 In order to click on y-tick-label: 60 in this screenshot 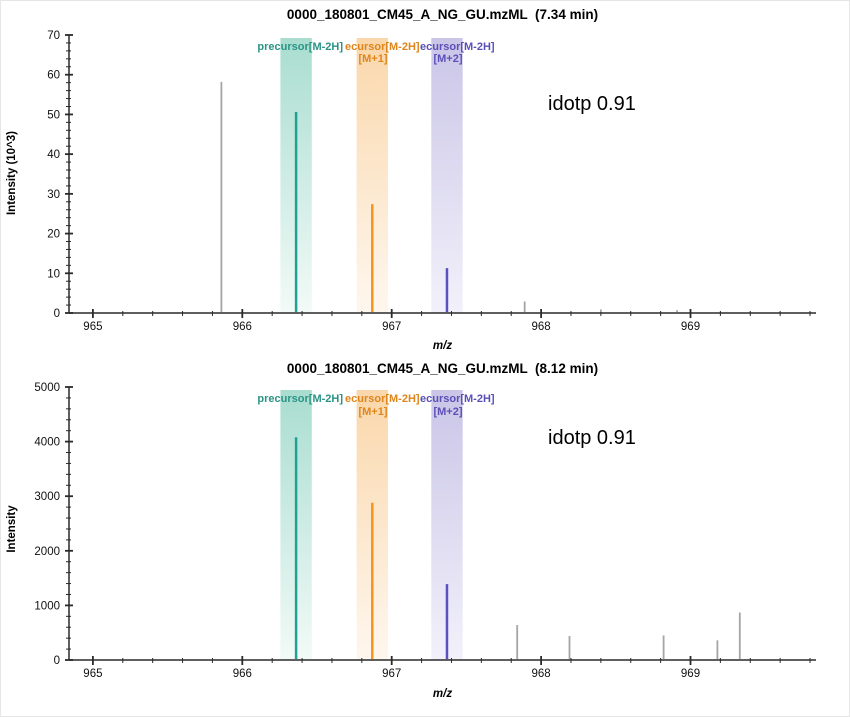, I will do `click(53, 76)`.